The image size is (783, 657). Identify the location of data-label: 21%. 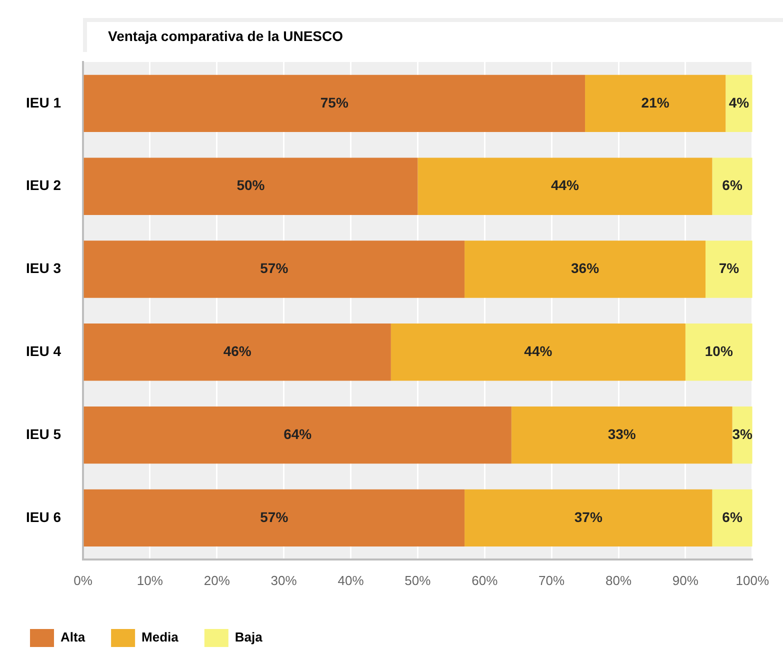
(655, 102).